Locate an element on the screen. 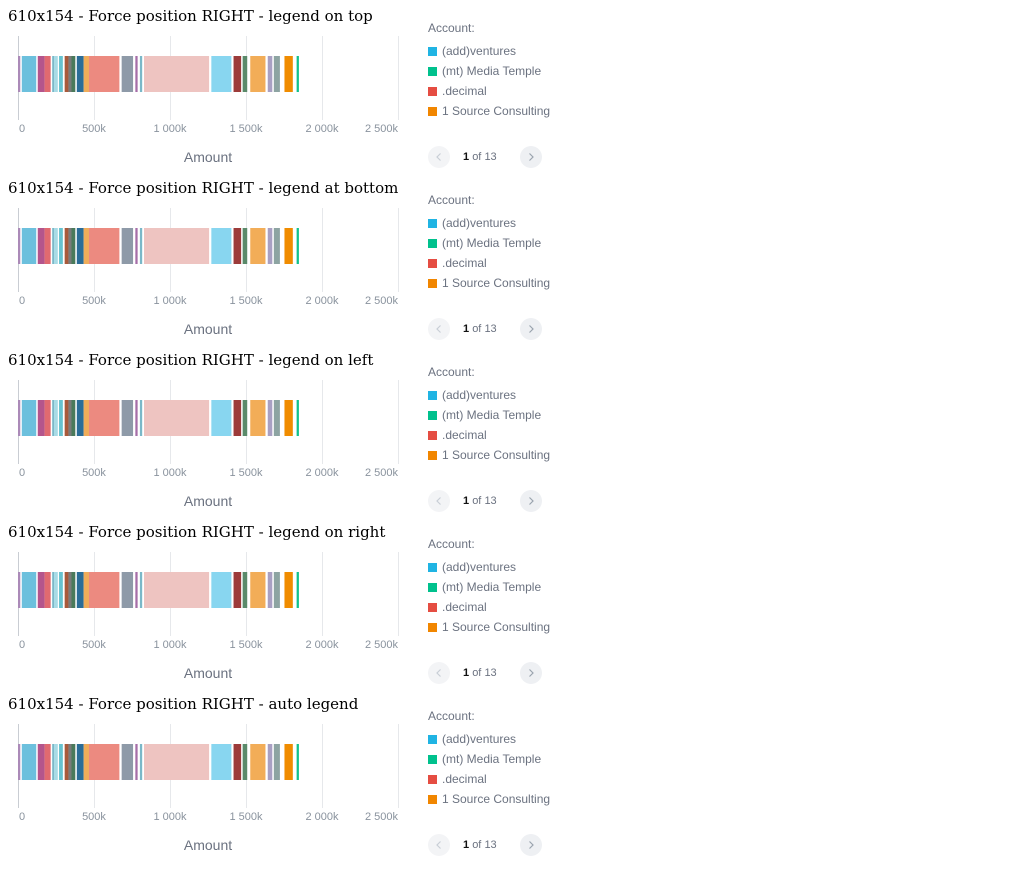 Image resolution: width=1024 pixels, height=876 pixels. x-tick-label: 500k is located at coordinates (94, 129).